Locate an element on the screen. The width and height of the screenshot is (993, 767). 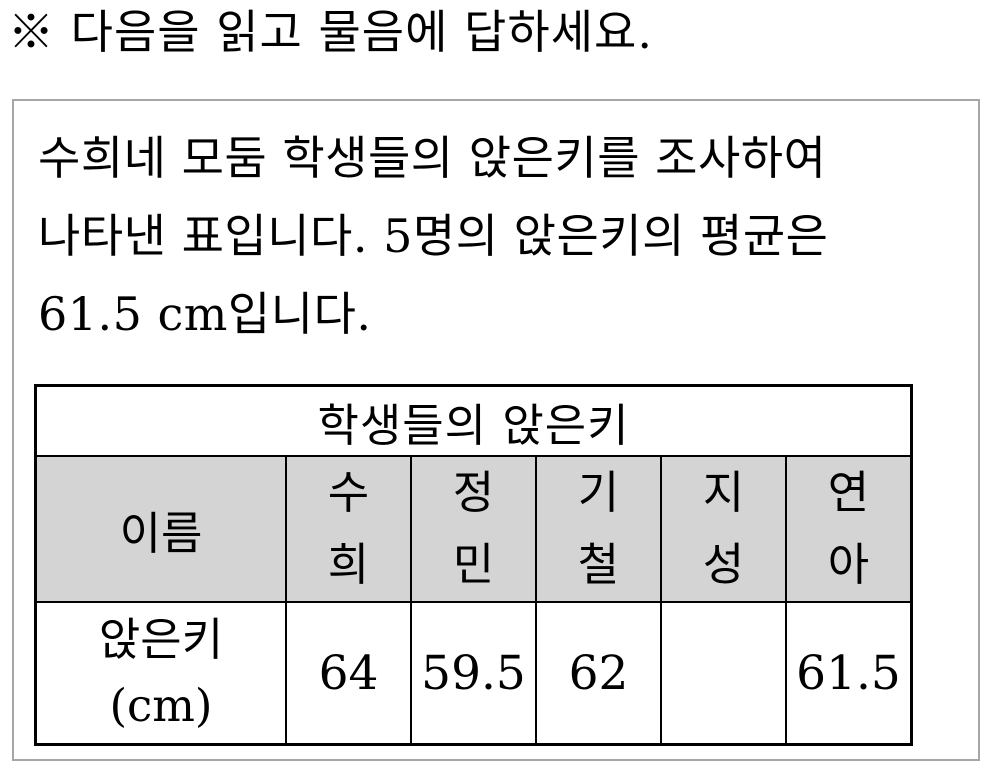
instruction-text: ※ 다음을 읽고 물음에 답하세요. is located at coordinates (330, 32).